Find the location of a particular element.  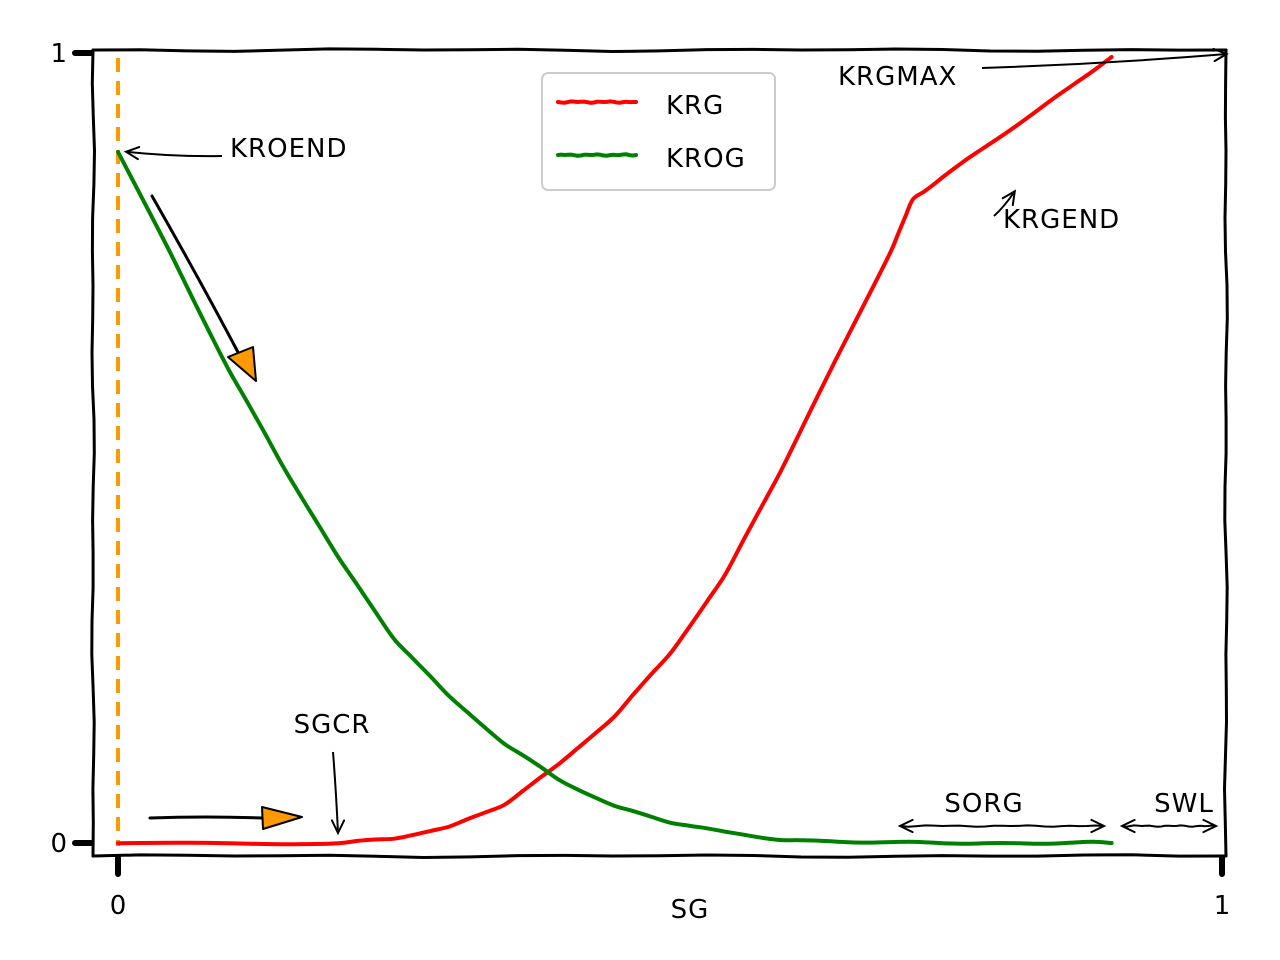

arrow-swl-head-right is located at coordinates (1210, 826).